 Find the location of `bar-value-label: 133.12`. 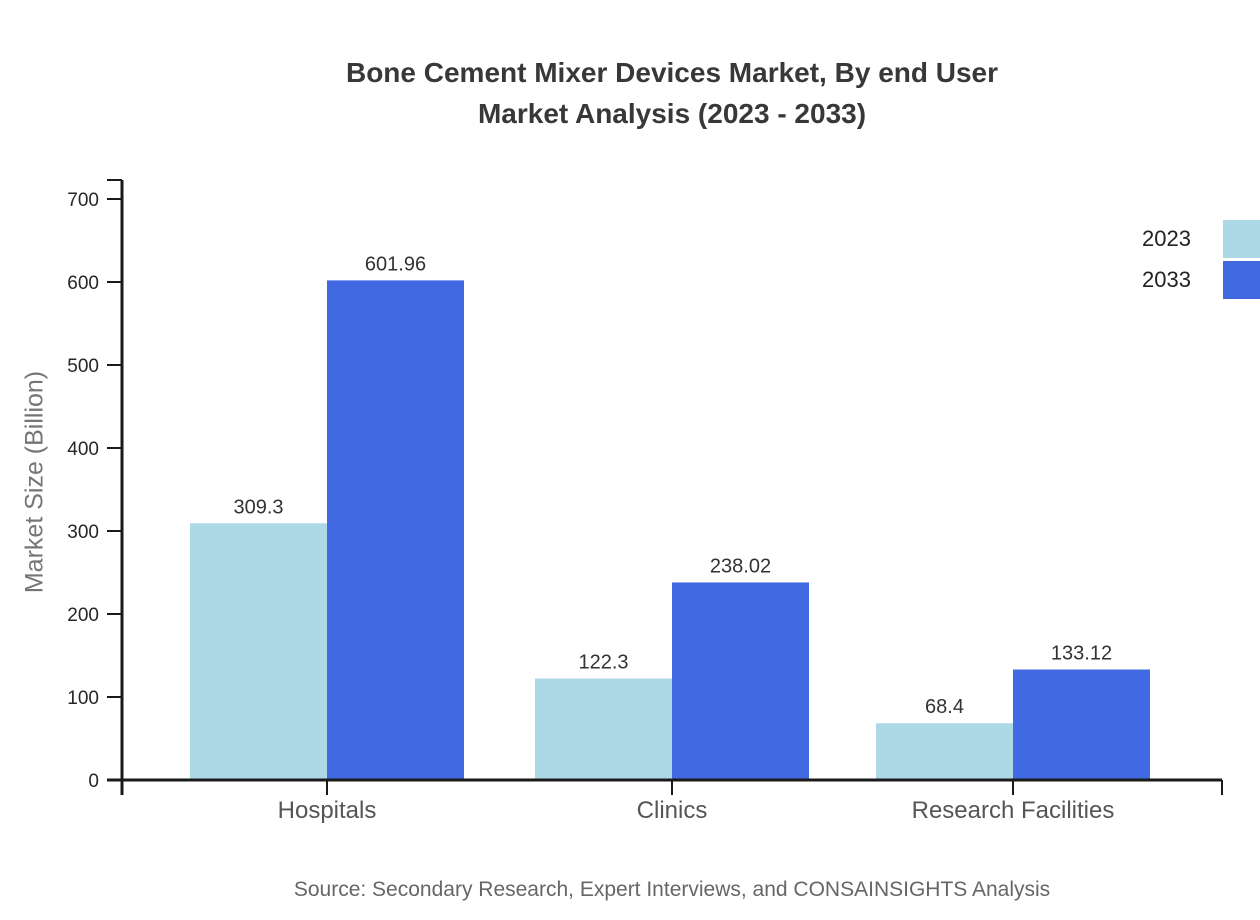

bar-value-label: 133.12 is located at coordinates (1081, 654).